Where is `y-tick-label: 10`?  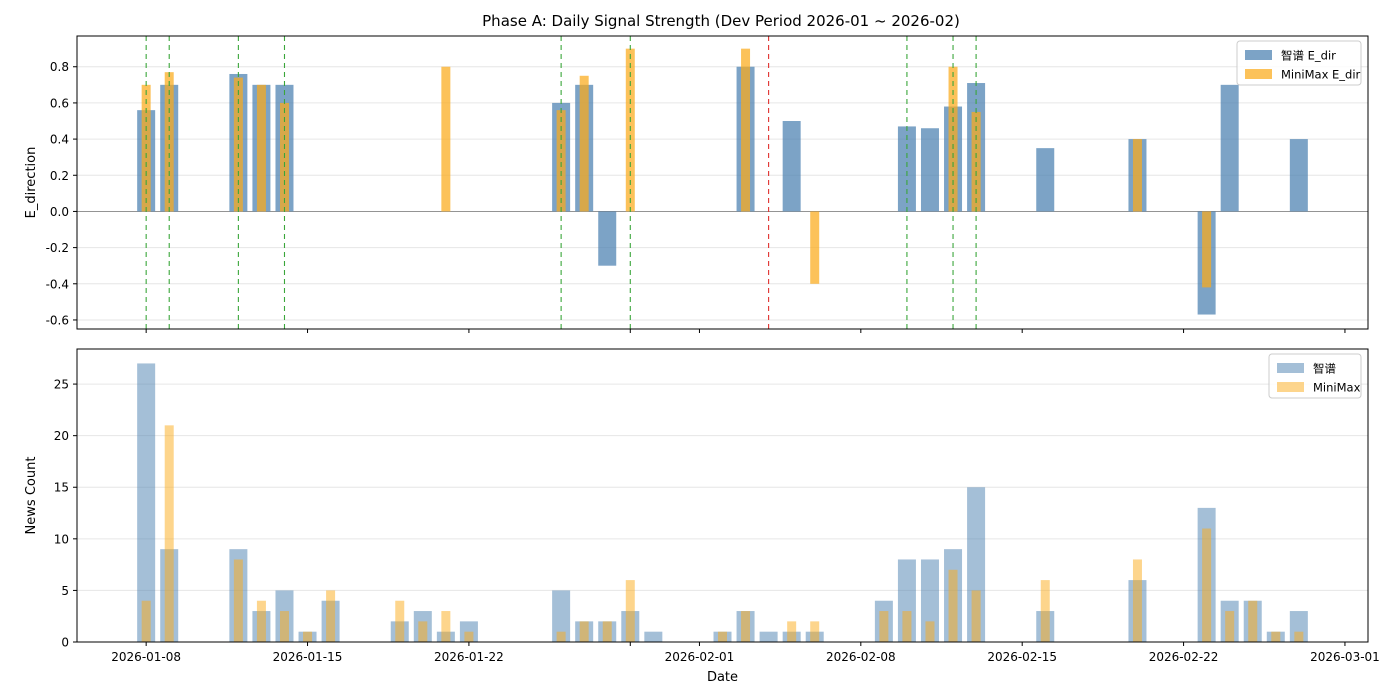
y-tick-label: 10 is located at coordinates (61, 539).